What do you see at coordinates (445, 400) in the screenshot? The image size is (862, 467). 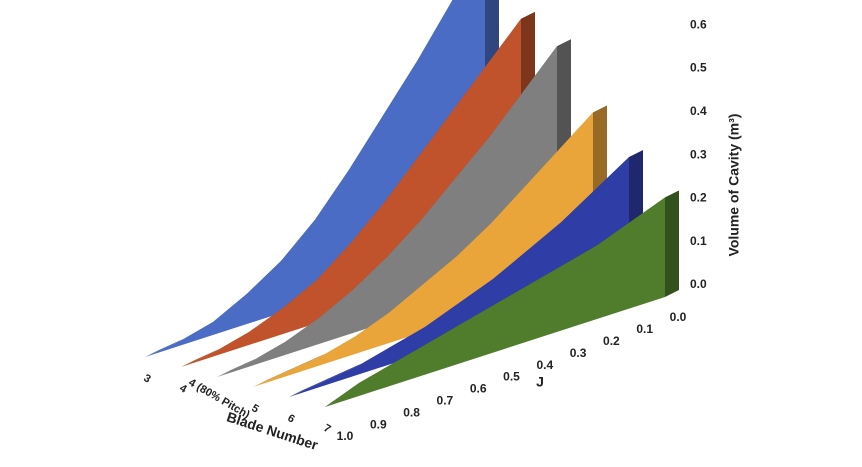 I see `x-tick-label: 0.7` at bounding box center [445, 400].